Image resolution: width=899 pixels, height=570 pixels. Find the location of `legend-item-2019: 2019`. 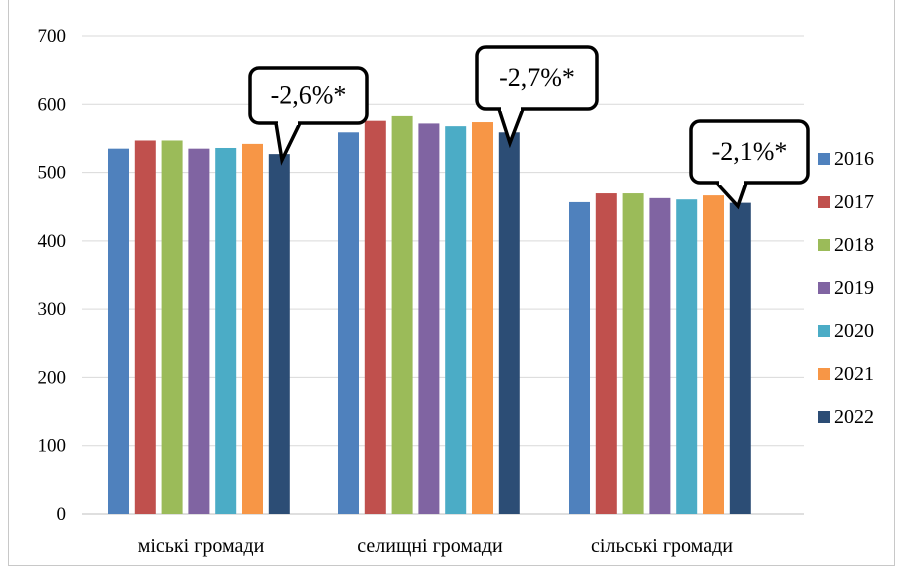

legend-item-2019: 2019 is located at coordinates (846, 288).